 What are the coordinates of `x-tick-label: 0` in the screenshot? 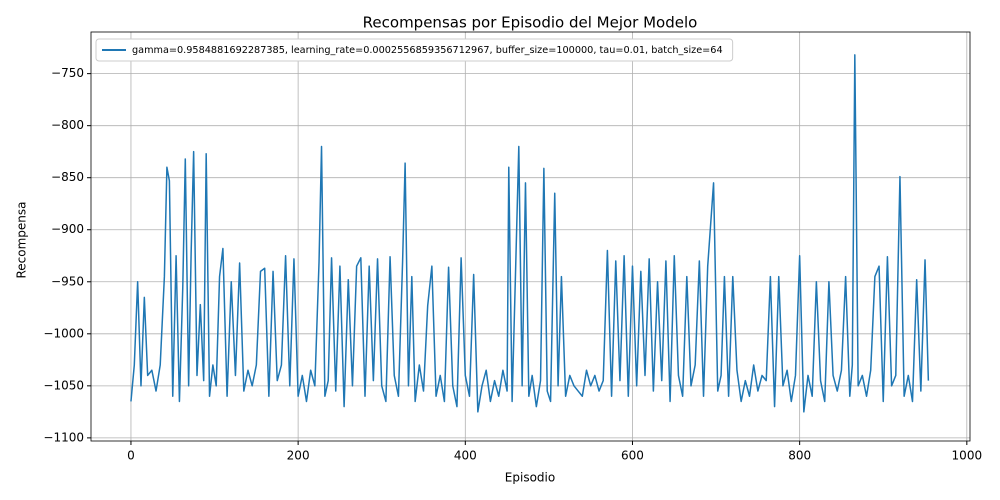 It's located at (131, 456).